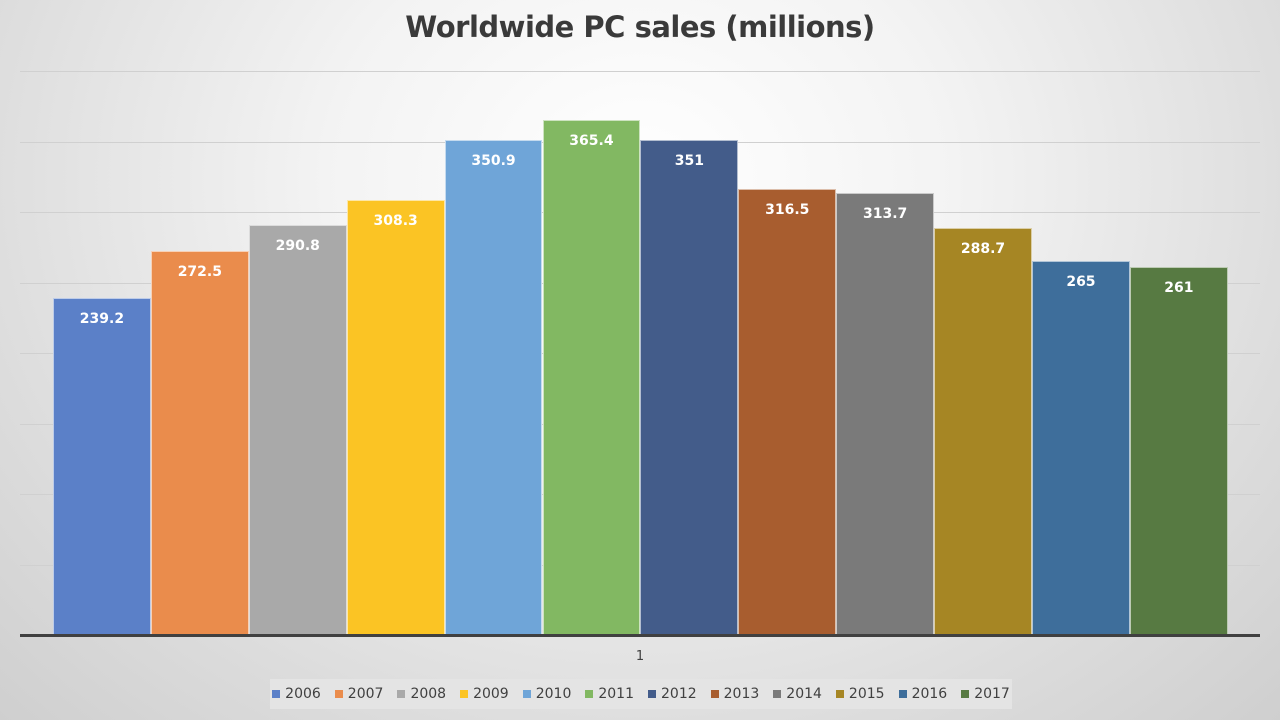  What do you see at coordinates (553, 694) in the screenshot?
I see `legend-label: 2010` at bounding box center [553, 694].